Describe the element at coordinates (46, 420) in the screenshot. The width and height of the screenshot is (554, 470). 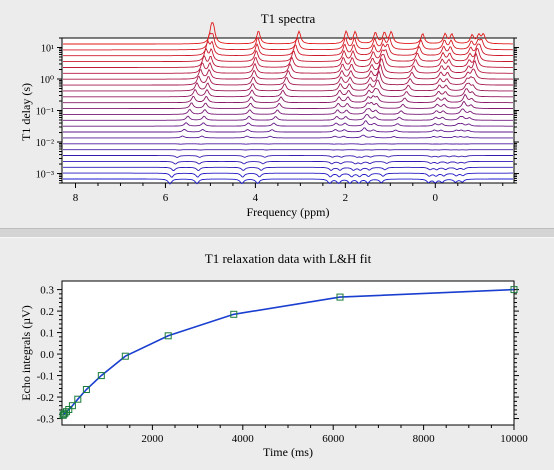
I see `relaxation-y-tick-label: -0.3` at that location.